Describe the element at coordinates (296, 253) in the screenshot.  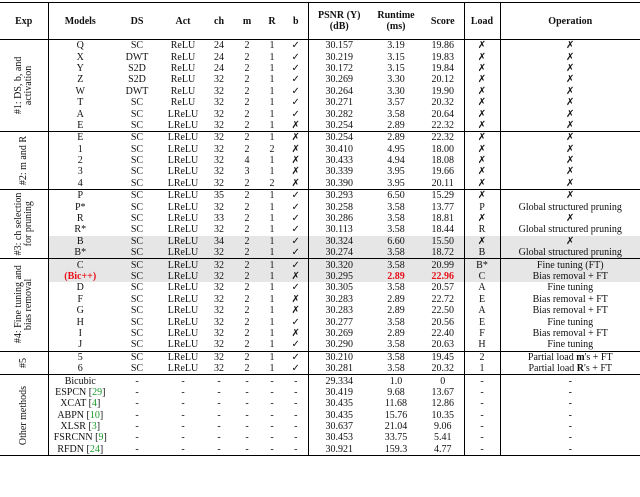
I see `table-cell: ✓` at that location.